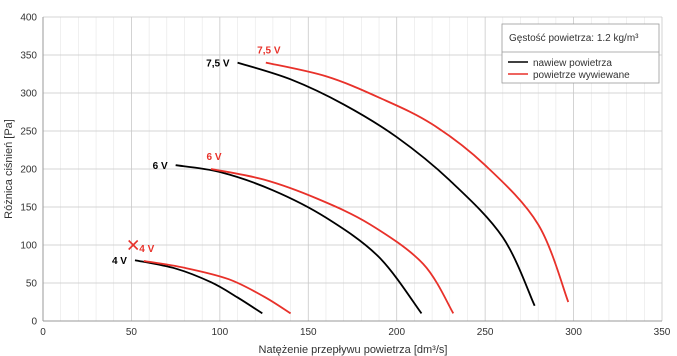  Describe the element at coordinates (34, 322) in the screenshot. I see `y-tick-label: 0` at that location.